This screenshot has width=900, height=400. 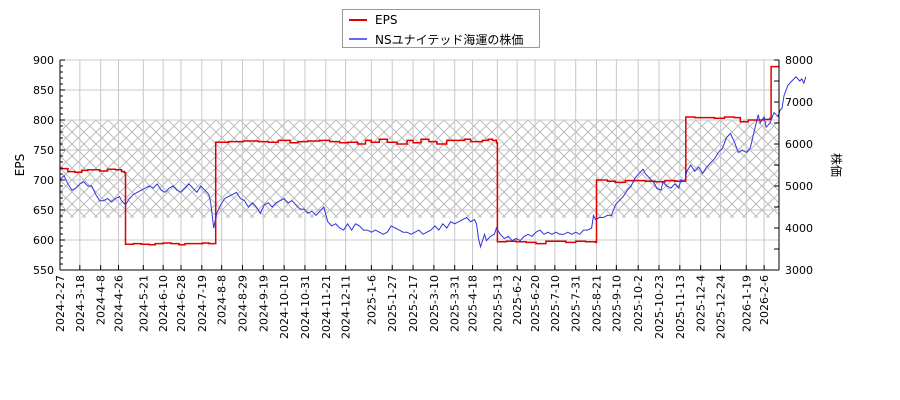 I want to click on x-tick-label: 2025-7-31, so click(x=576, y=303).